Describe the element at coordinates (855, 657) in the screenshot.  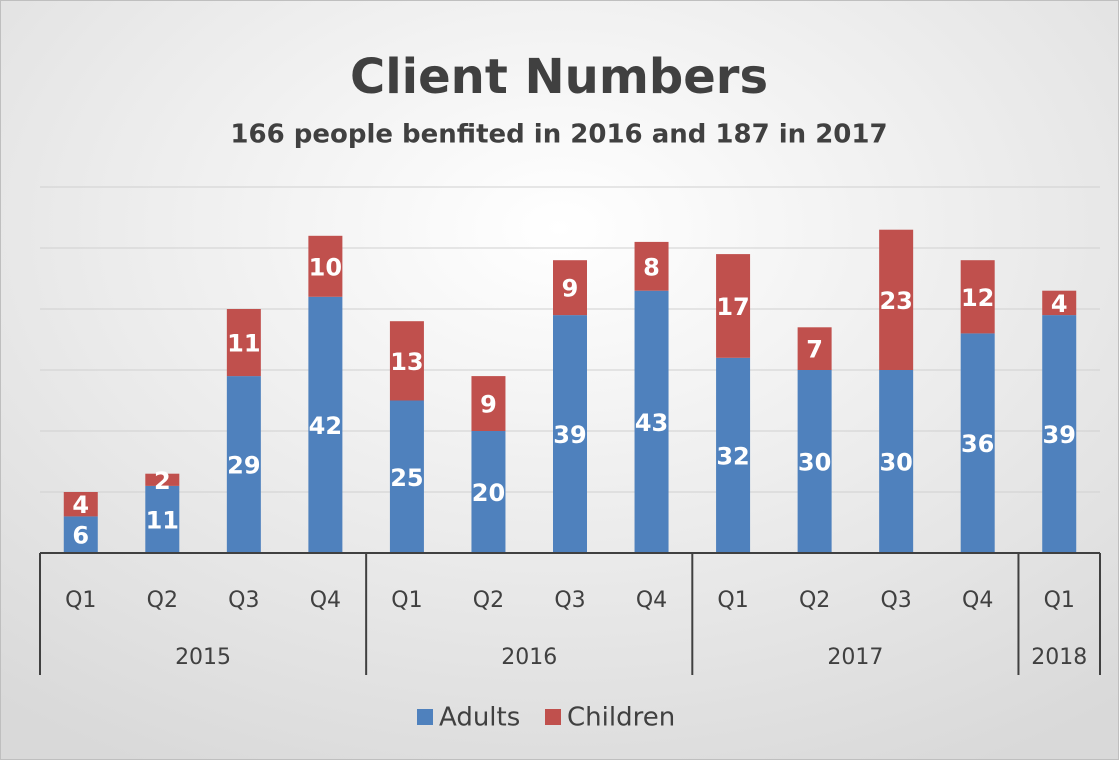
I see `group-label: 2017` at that location.